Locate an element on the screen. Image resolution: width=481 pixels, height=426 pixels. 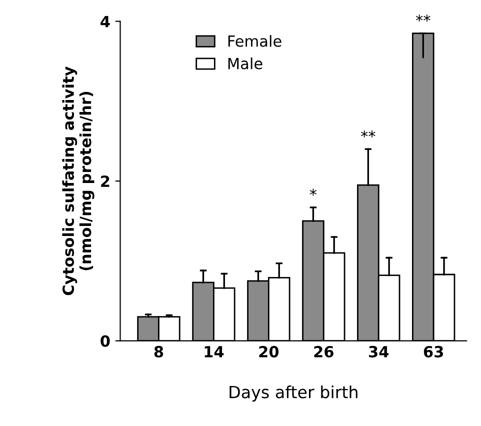
legend-label: Female is located at coordinates (255, 41).